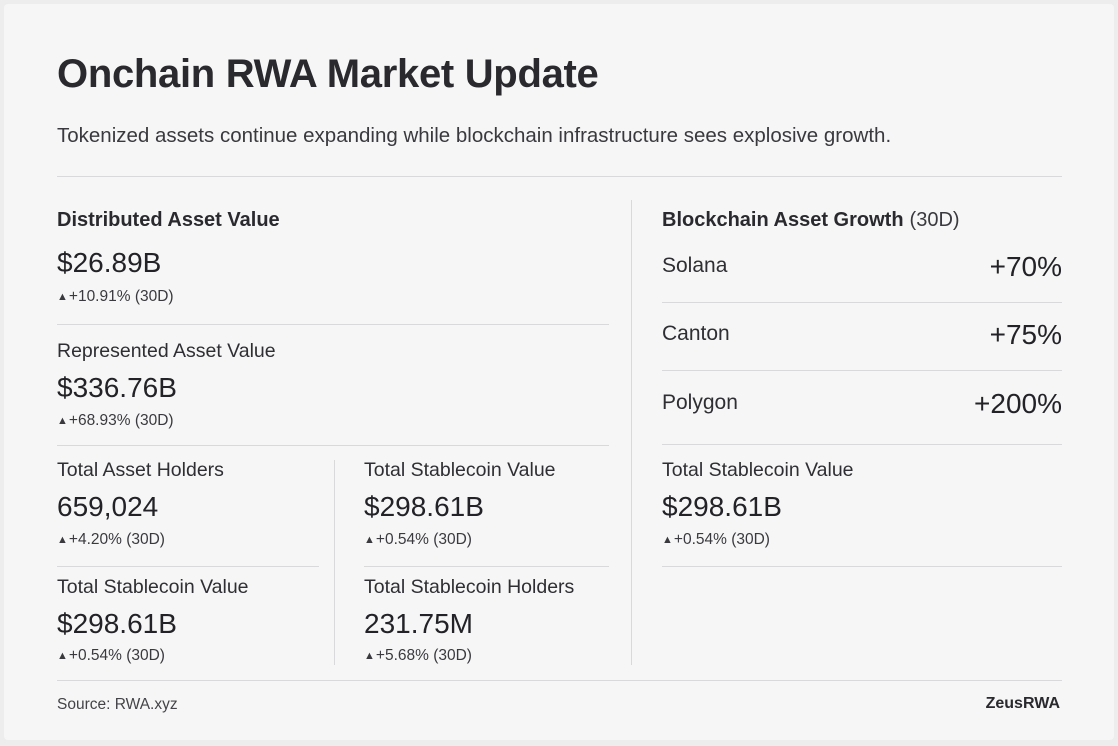  I want to click on header-divider, so click(559, 176).